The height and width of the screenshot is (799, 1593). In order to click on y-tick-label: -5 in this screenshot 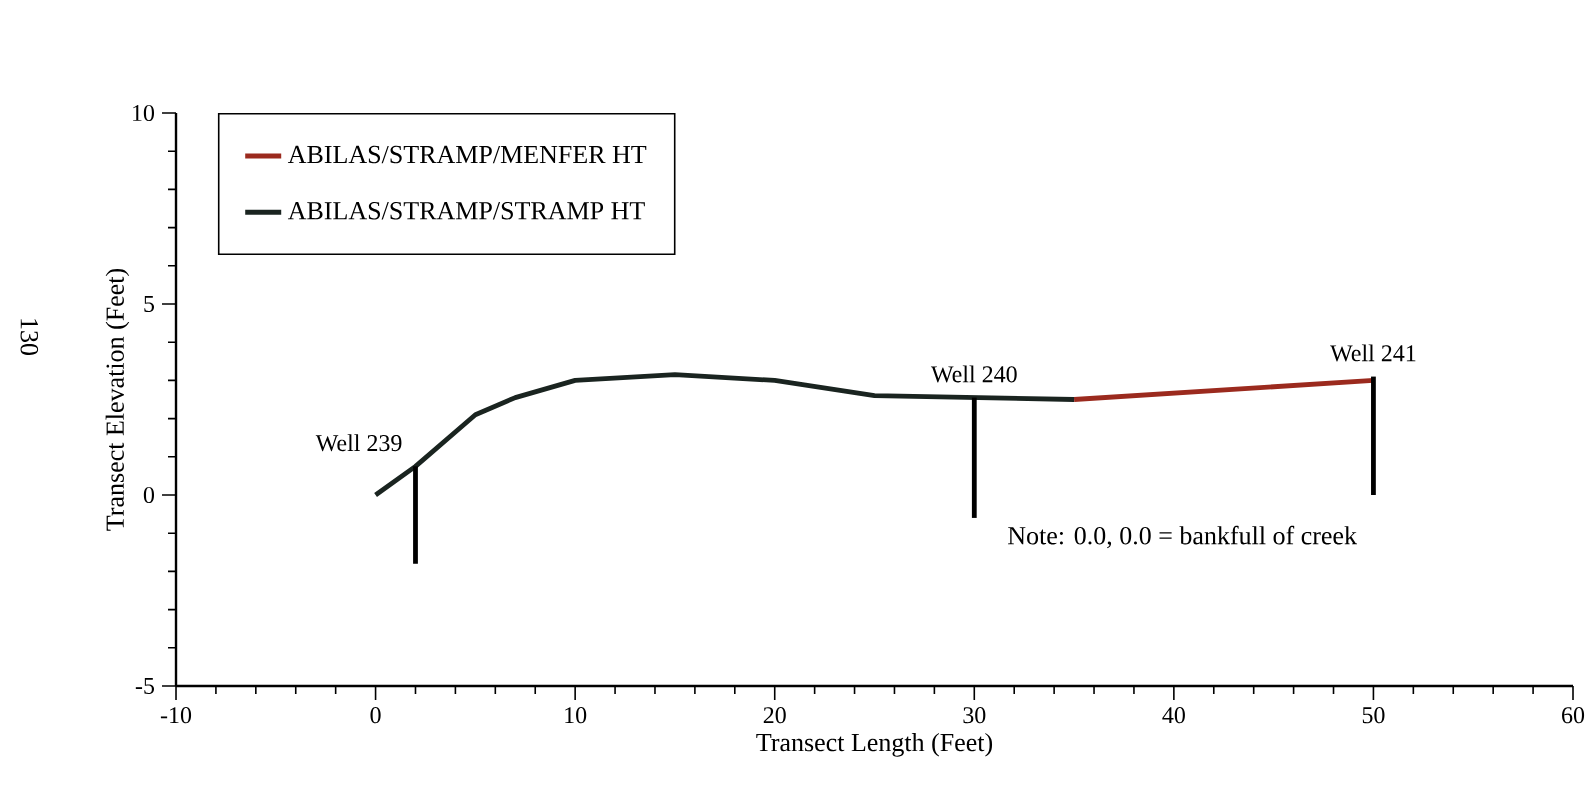, I will do `click(145, 686)`.